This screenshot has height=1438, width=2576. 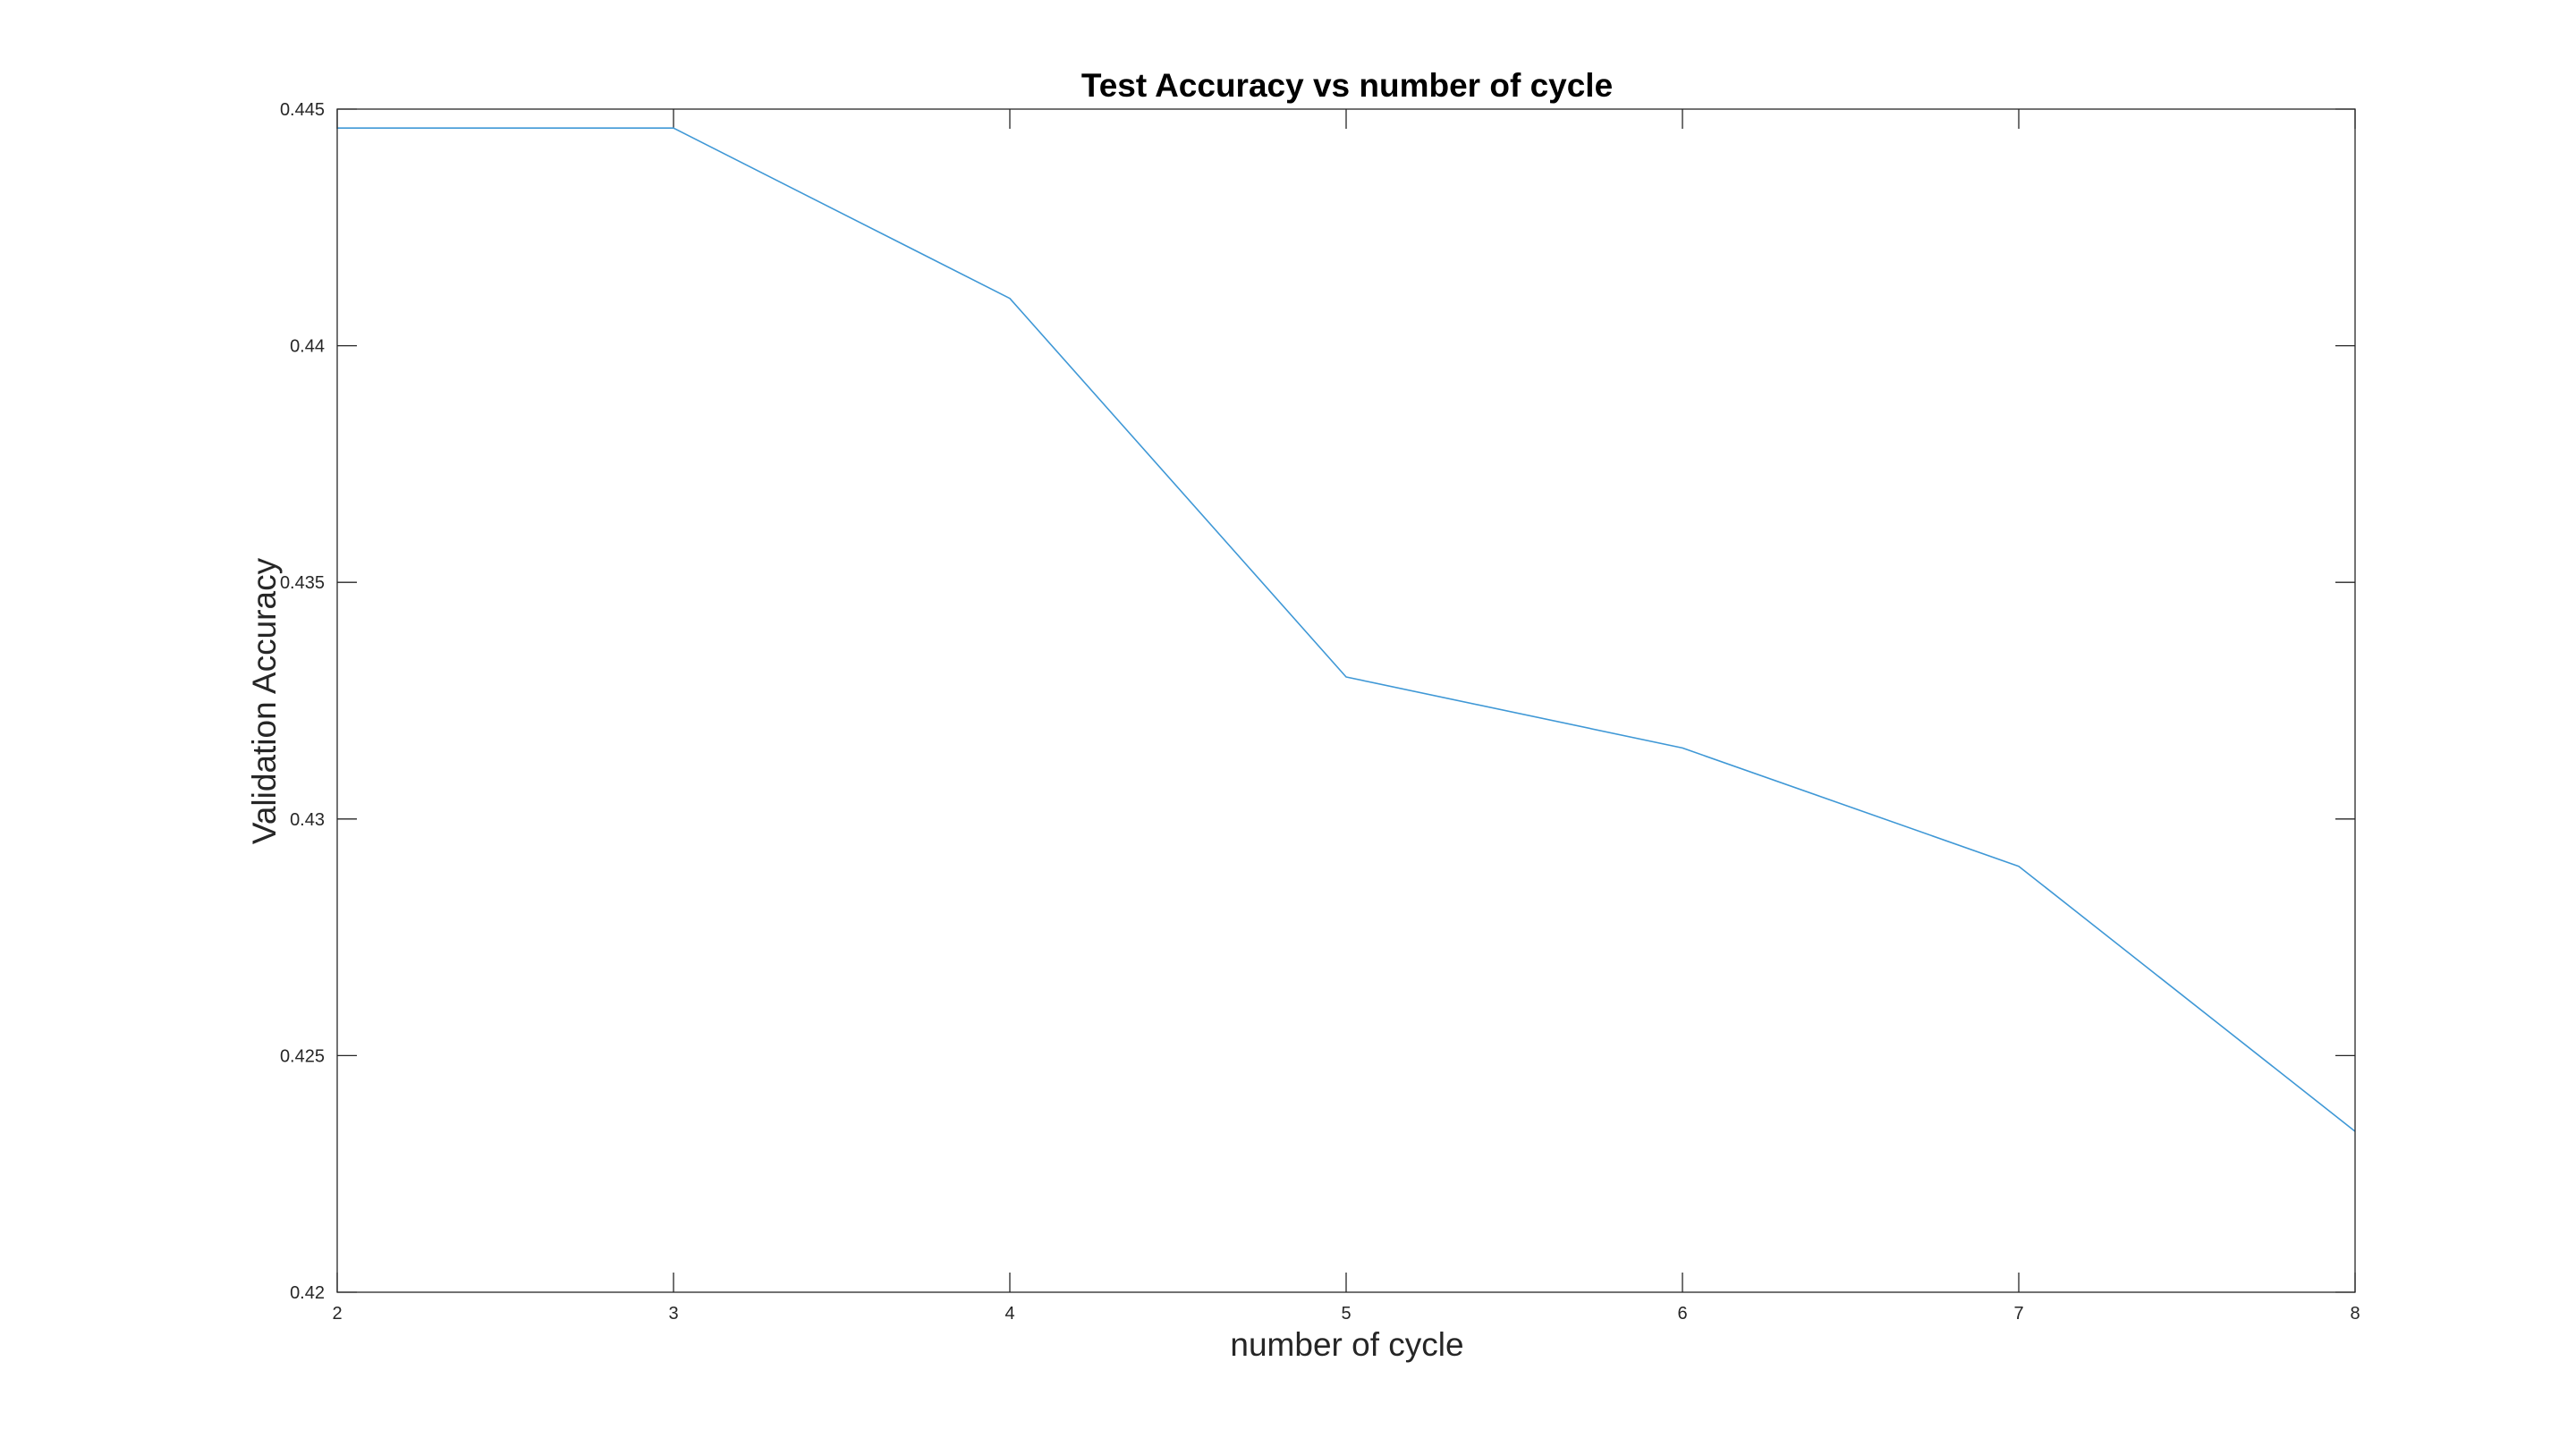 What do you see at coordinates (302, 110) in the screenshot?
I see `y-tick-label: 0.445` at bounding box center [302, 110].